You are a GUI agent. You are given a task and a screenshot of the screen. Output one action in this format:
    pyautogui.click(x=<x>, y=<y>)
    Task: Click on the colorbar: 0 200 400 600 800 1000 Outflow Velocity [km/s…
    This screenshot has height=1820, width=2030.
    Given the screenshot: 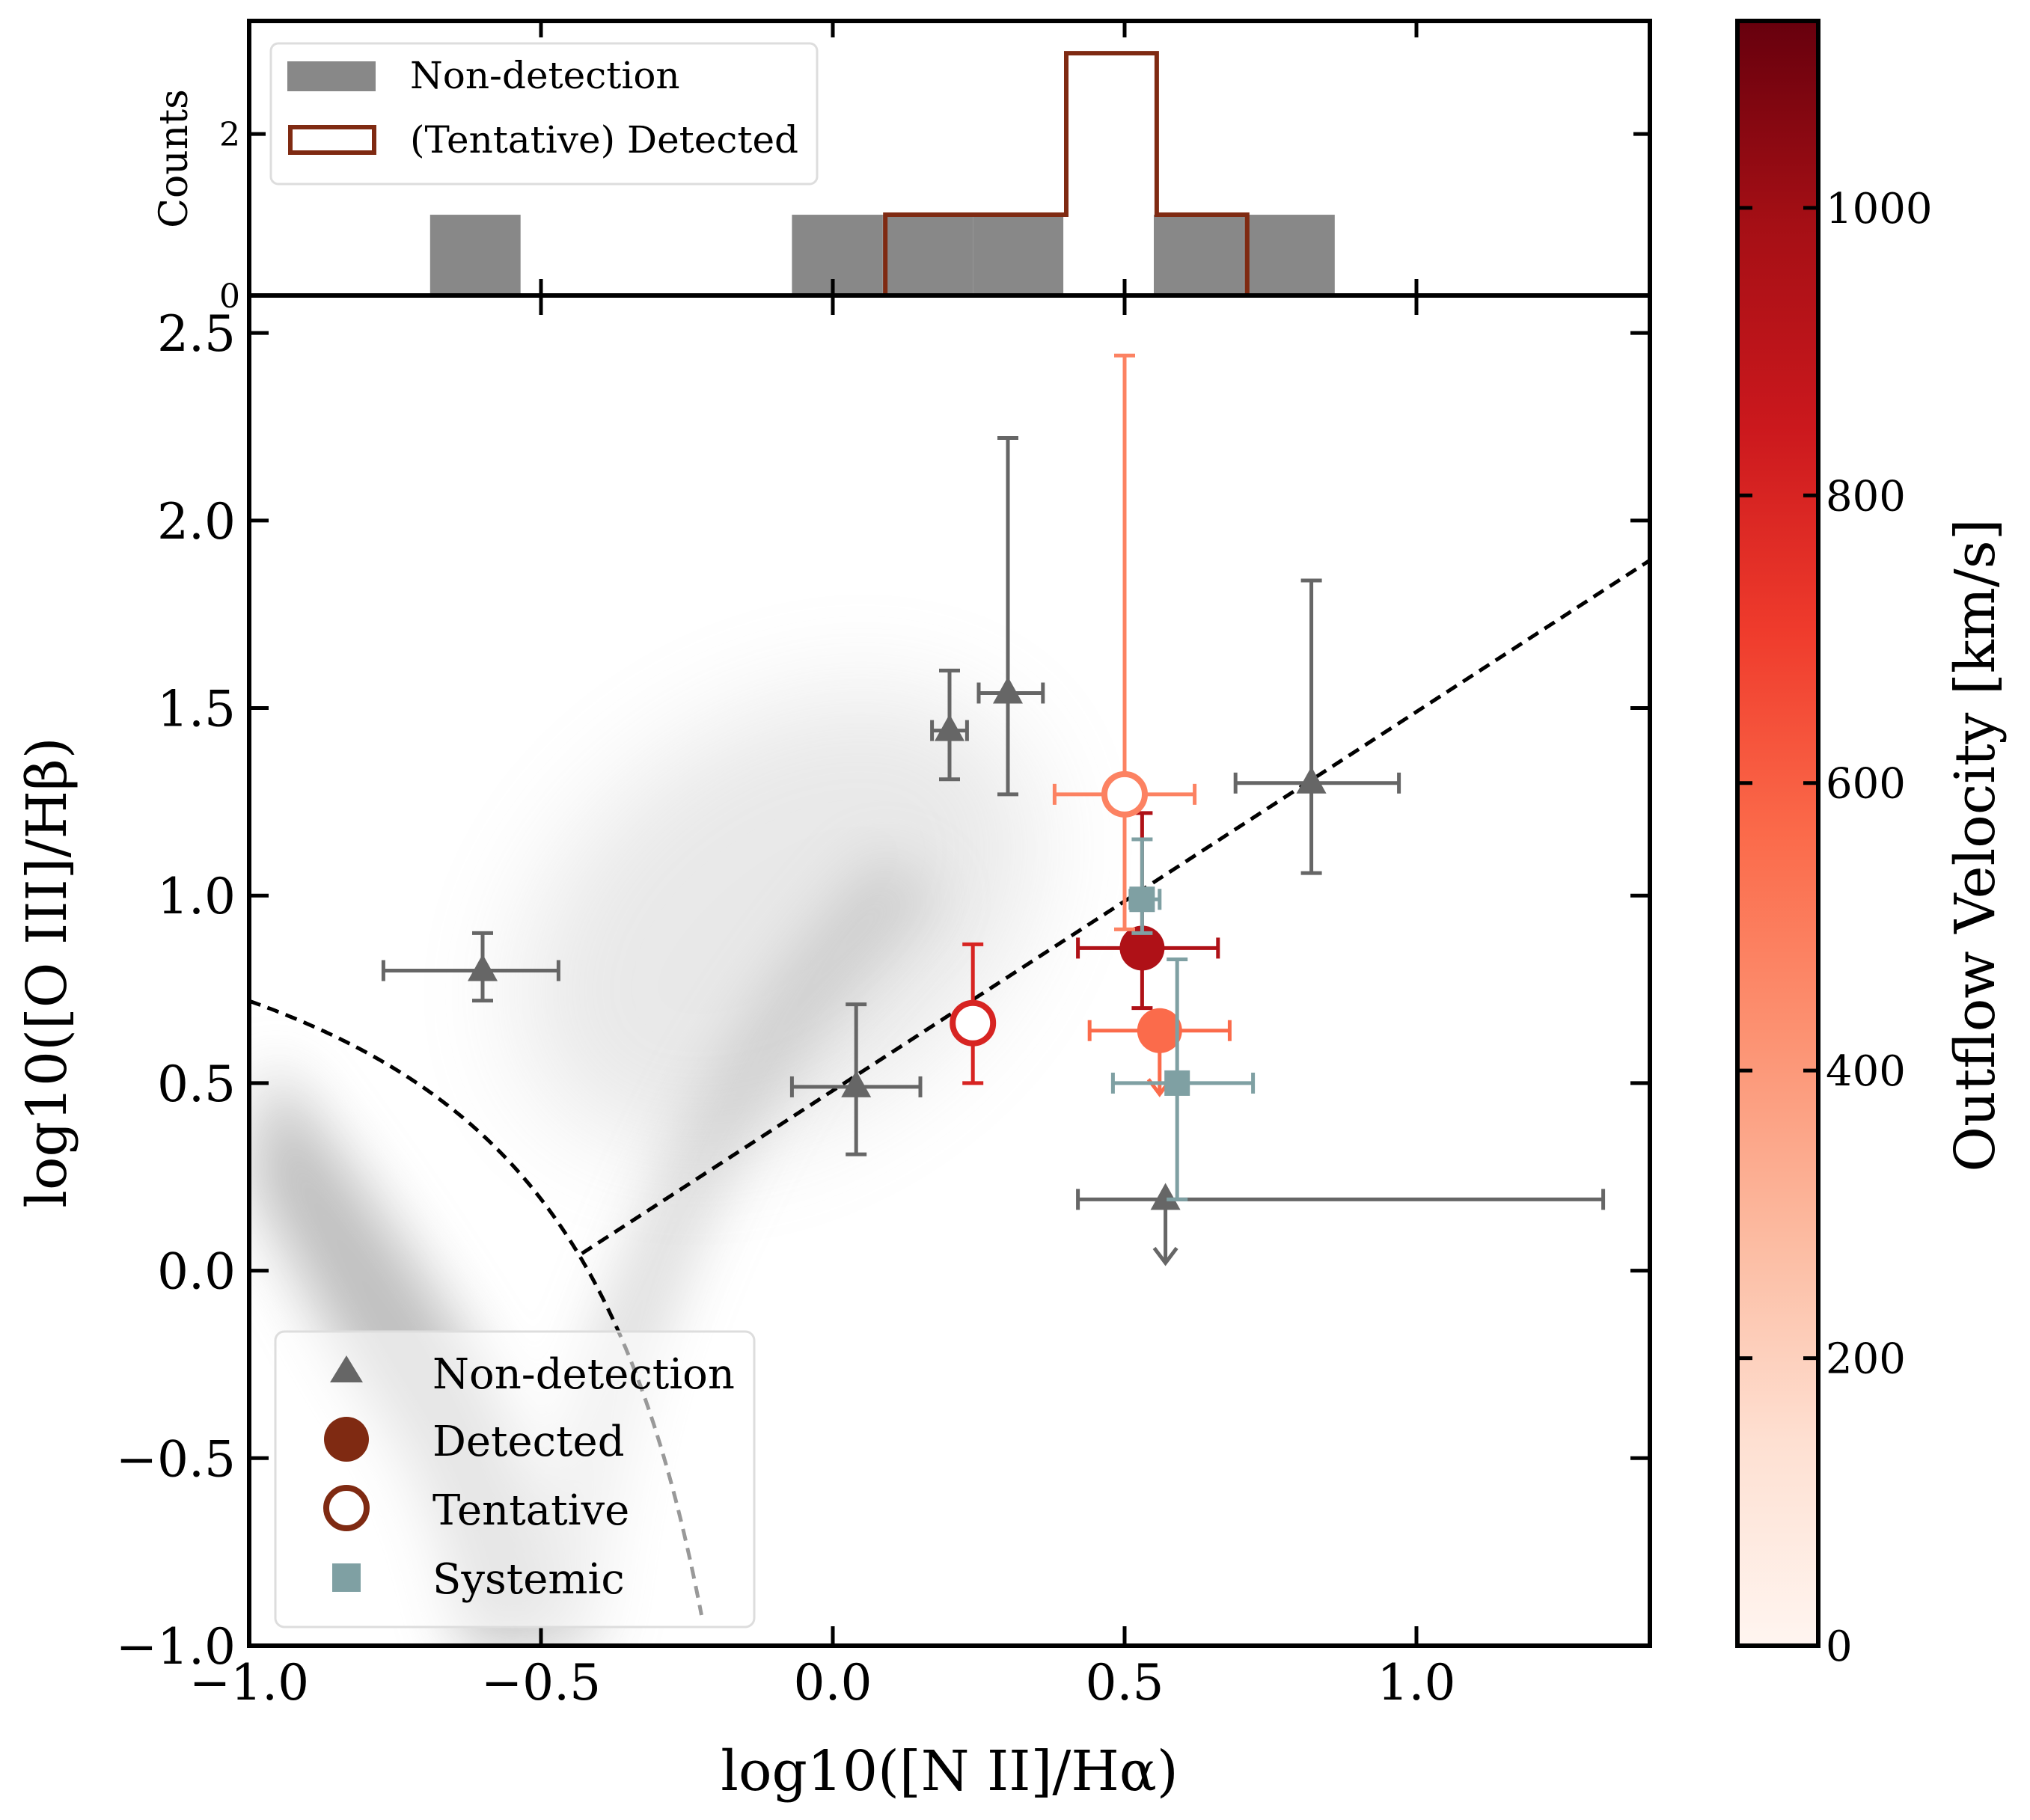 What is the action you would take?
    pyautogui.click(x=1872, y=845)
    